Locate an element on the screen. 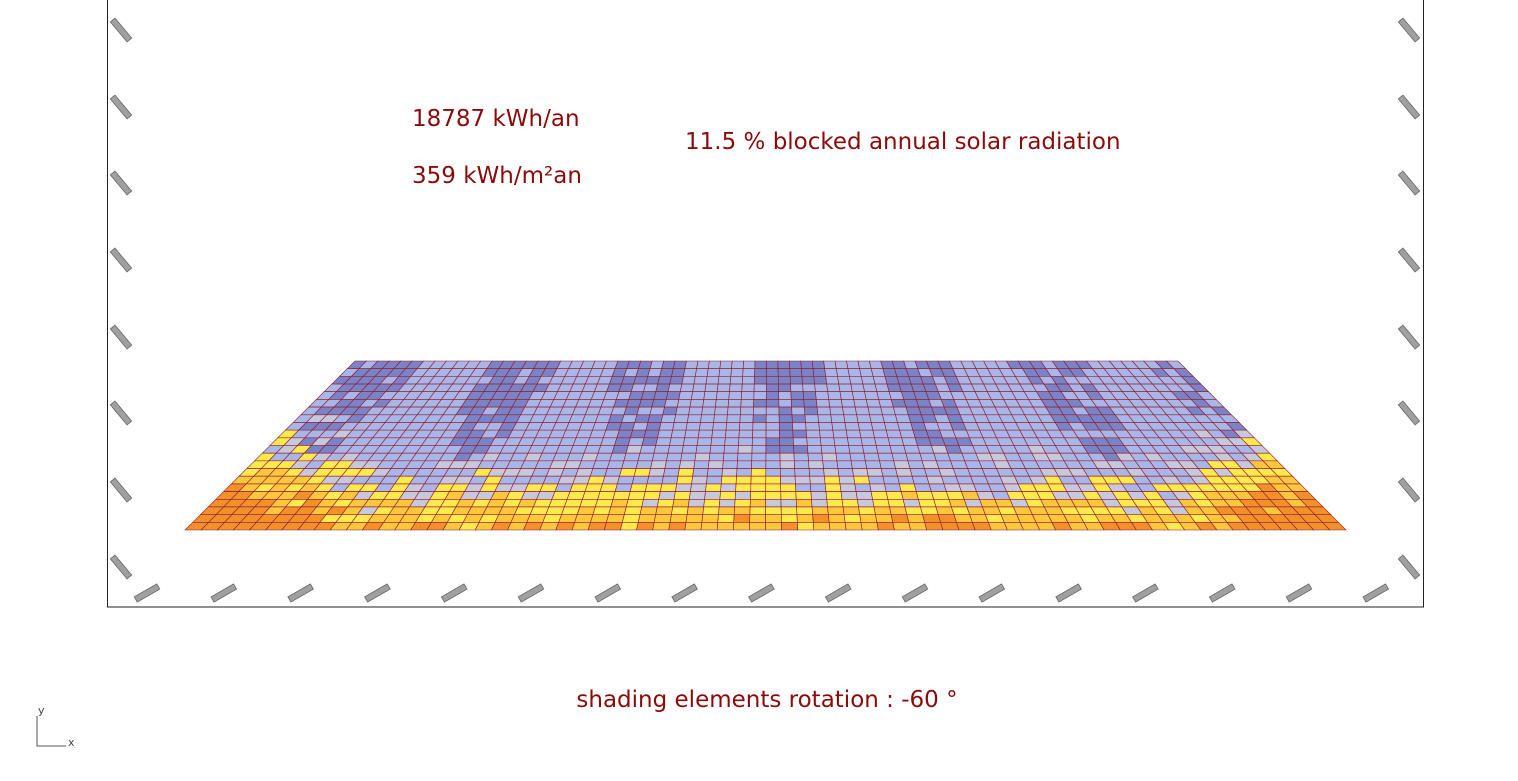 This screenshot has height=781, width=1518. specific-energy: 359 kWh/m²an is located at coordinates (497, 176).